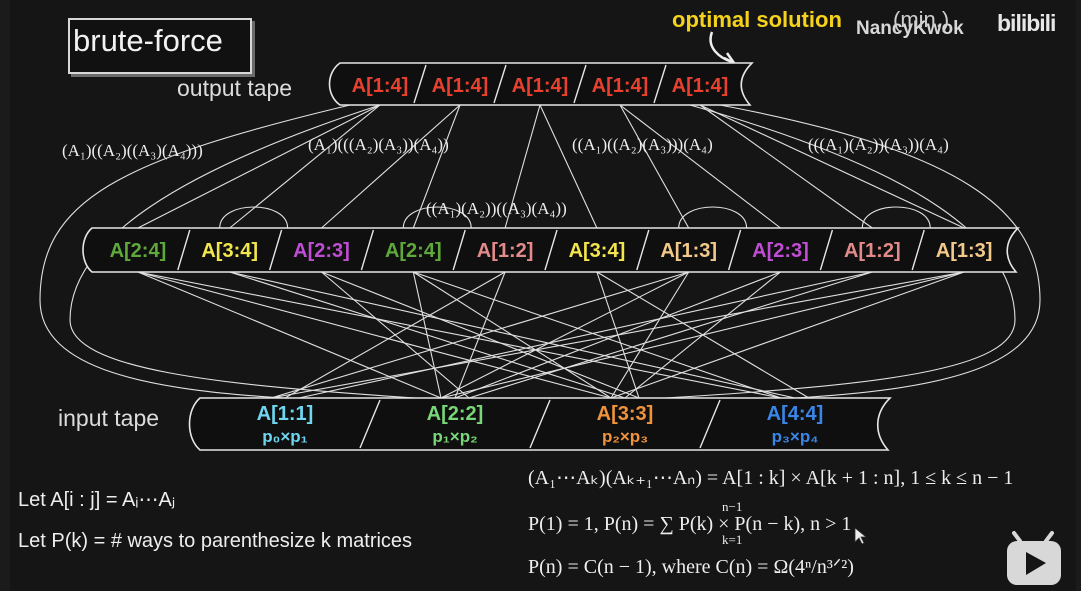 Image resolution: width=1081 pixels, height=591 pixels. What do you see at coordinates (861, 536) in the screenshot?
I see `cursor-icon` at bounding box center [861, 536].